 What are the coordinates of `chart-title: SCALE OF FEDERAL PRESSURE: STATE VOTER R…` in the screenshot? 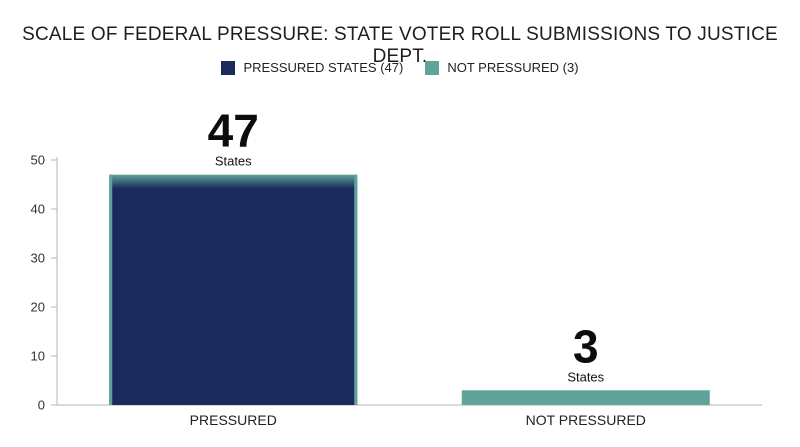 It's located at (400, 45).